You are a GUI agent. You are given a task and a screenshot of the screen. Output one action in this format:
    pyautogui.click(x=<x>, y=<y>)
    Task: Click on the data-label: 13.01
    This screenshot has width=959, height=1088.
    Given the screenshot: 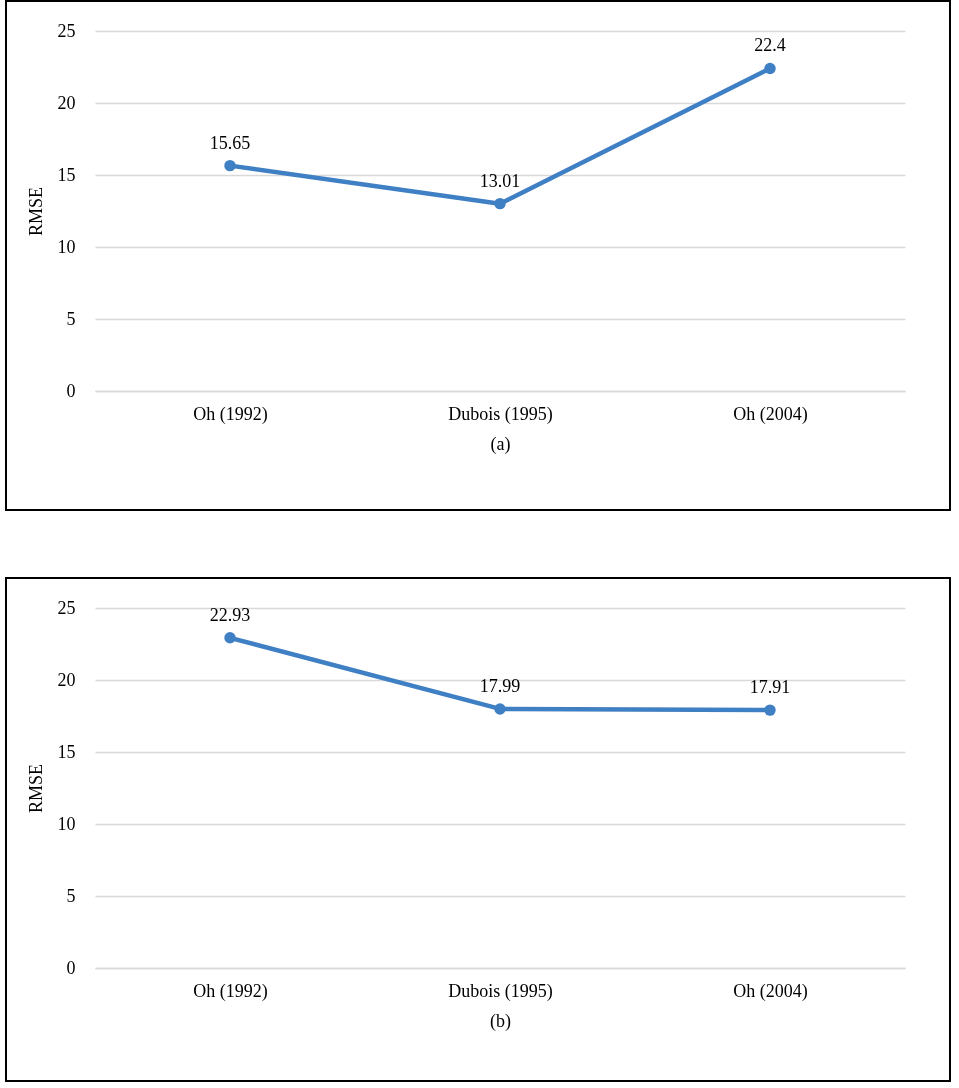 What is the action you would take?
    pyautogui.click(x=500, y=180)
    